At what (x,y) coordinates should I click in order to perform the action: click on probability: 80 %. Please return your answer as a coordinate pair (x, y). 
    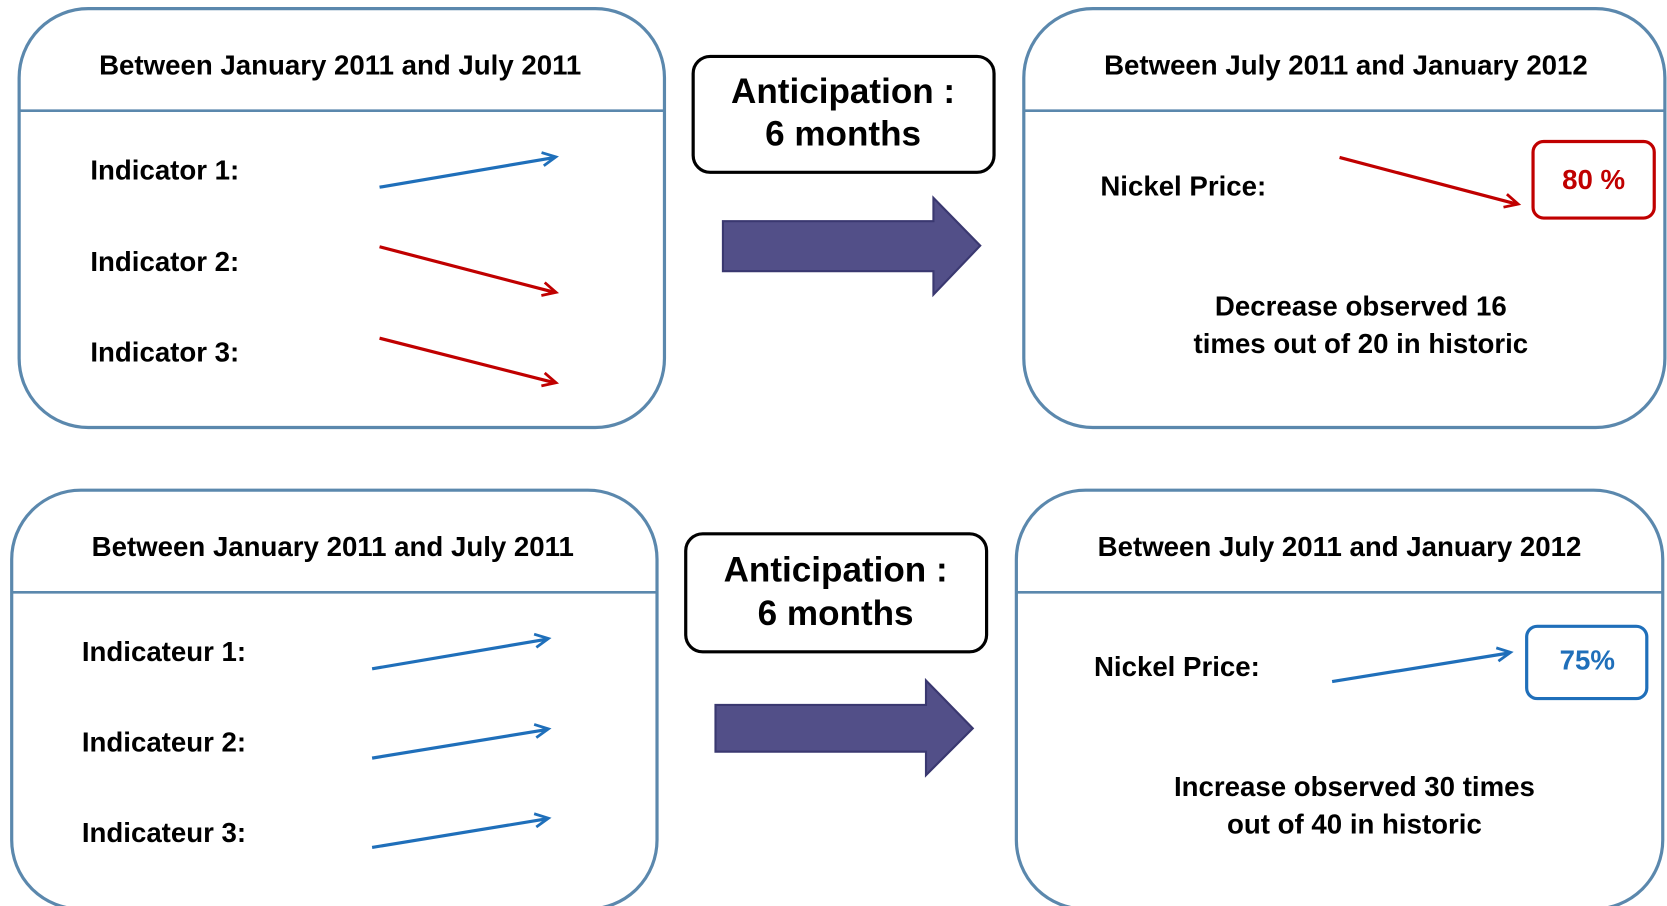
    Looking at the image, I should click on (1593, 179).